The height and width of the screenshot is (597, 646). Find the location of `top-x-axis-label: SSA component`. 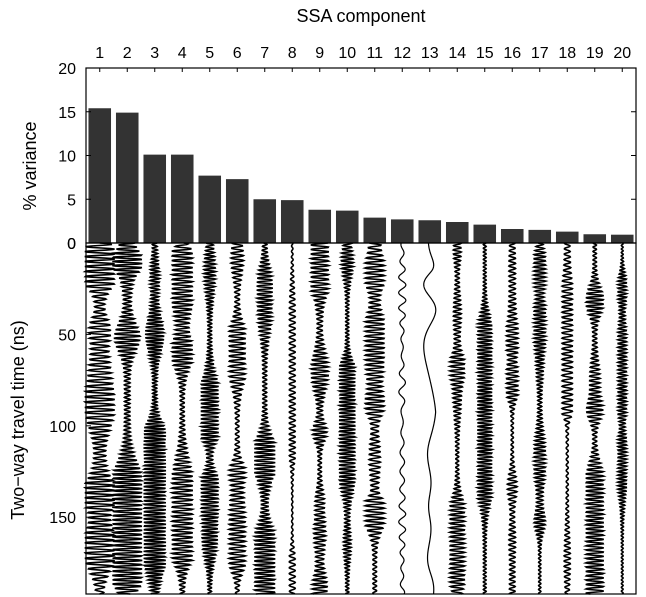

top-x-axis-label: SSA component is located at coordinates (360, 16).